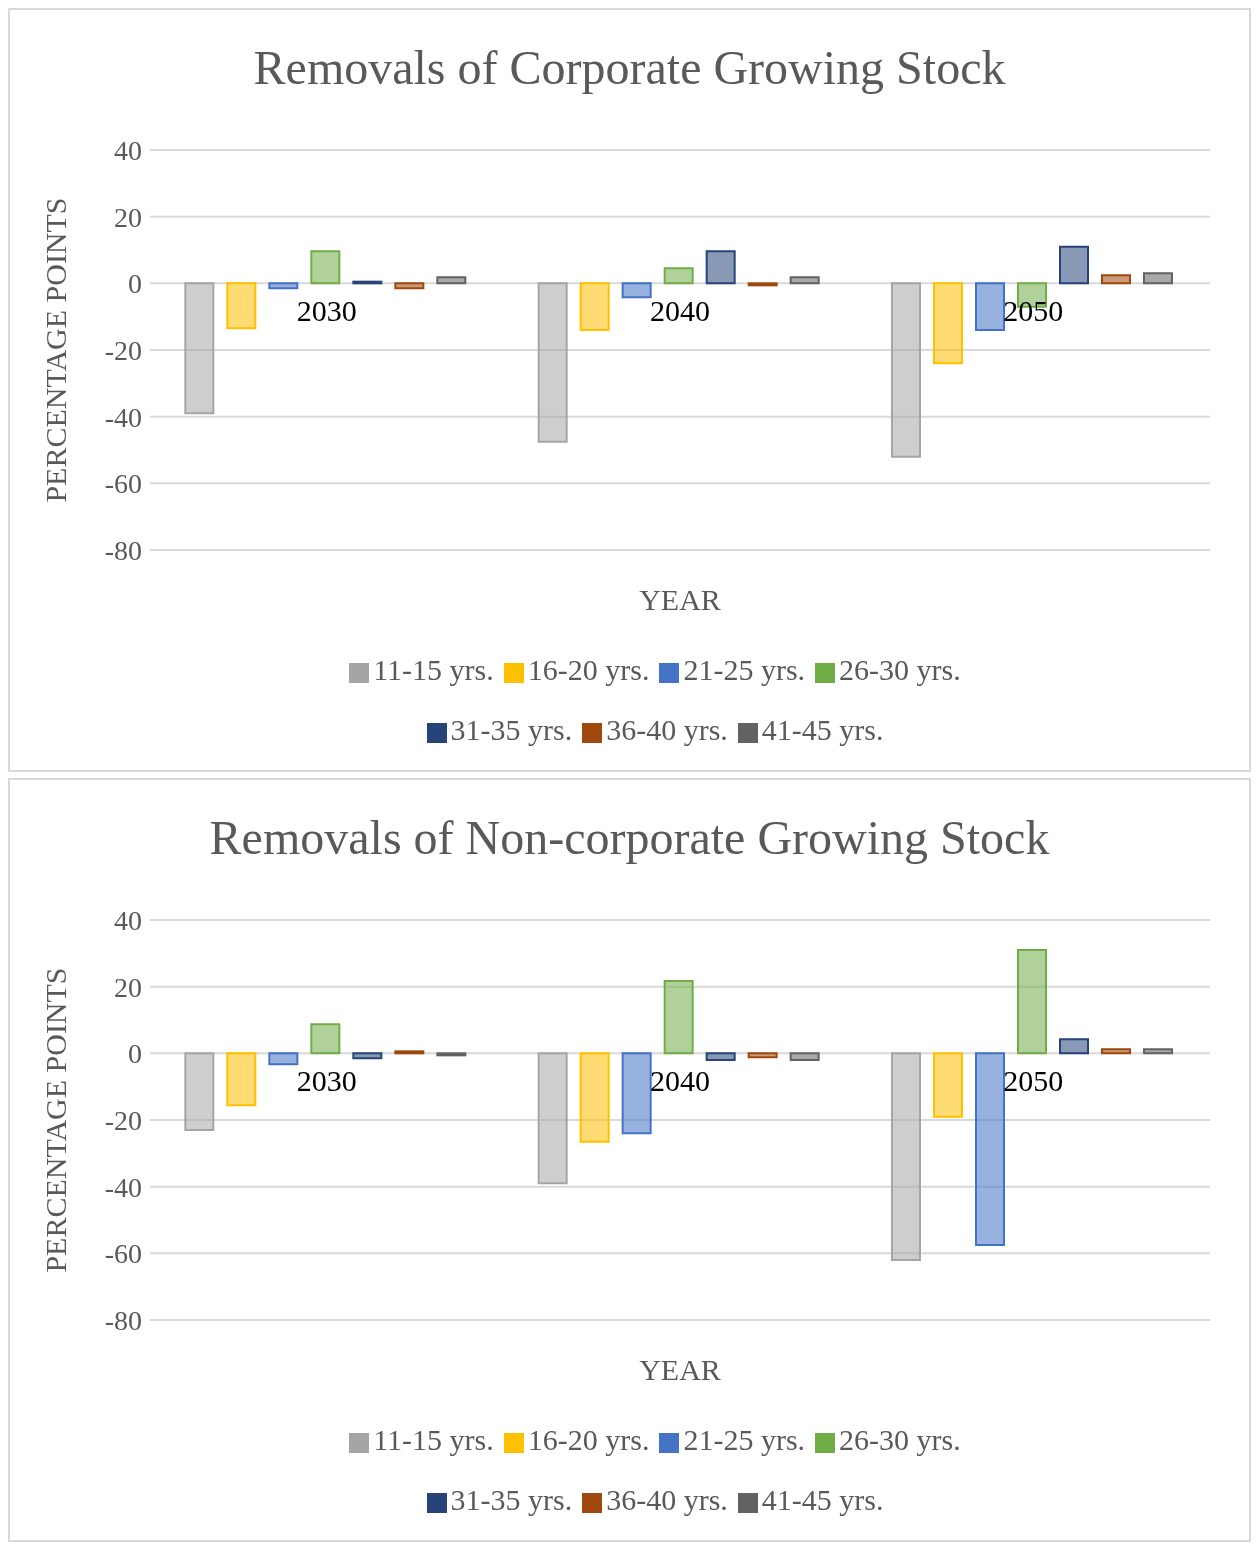 This screenshot has height=1549, width=1259. What do you see at coordinates (629, 838) in the screenshot?
I see `chart-title: Removals of Non-corporate Growing Stock` at bounding box center [629, 838].